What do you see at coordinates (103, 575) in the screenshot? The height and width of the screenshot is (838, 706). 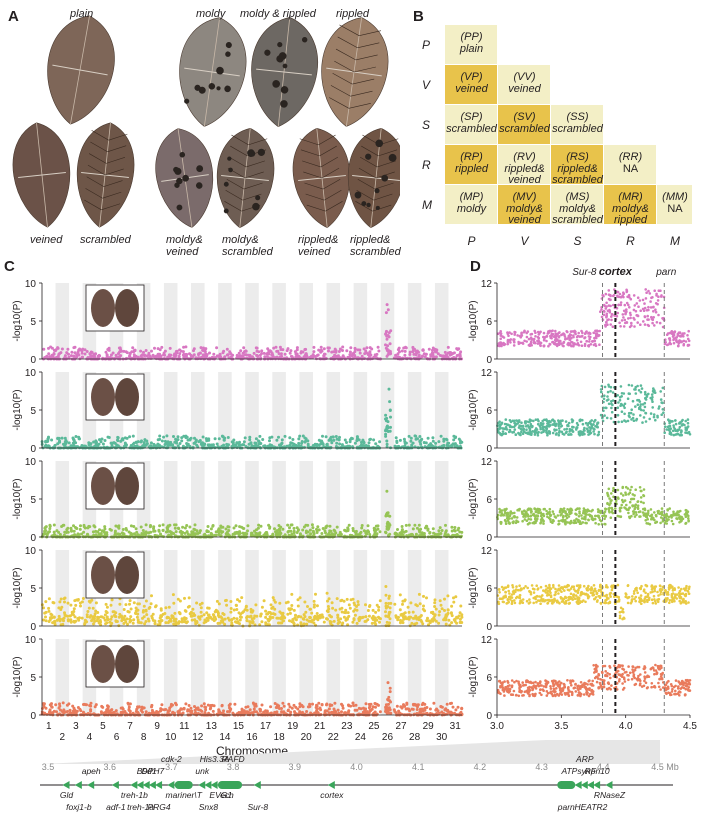 I see `leaf-inset-left` at bounding box center [103, 575].